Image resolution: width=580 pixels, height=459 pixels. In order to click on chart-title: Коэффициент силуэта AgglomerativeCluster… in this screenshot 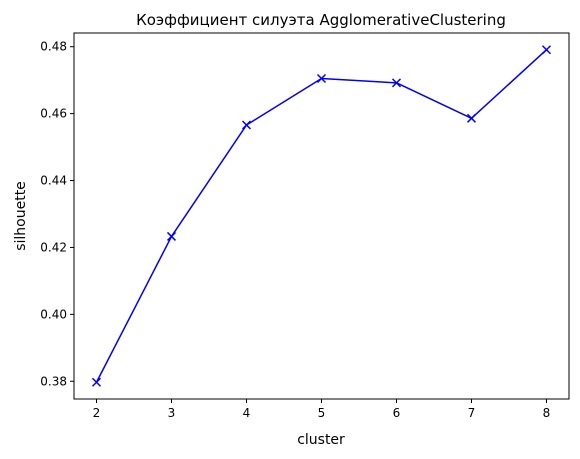, I will do `click(321, 20)`.